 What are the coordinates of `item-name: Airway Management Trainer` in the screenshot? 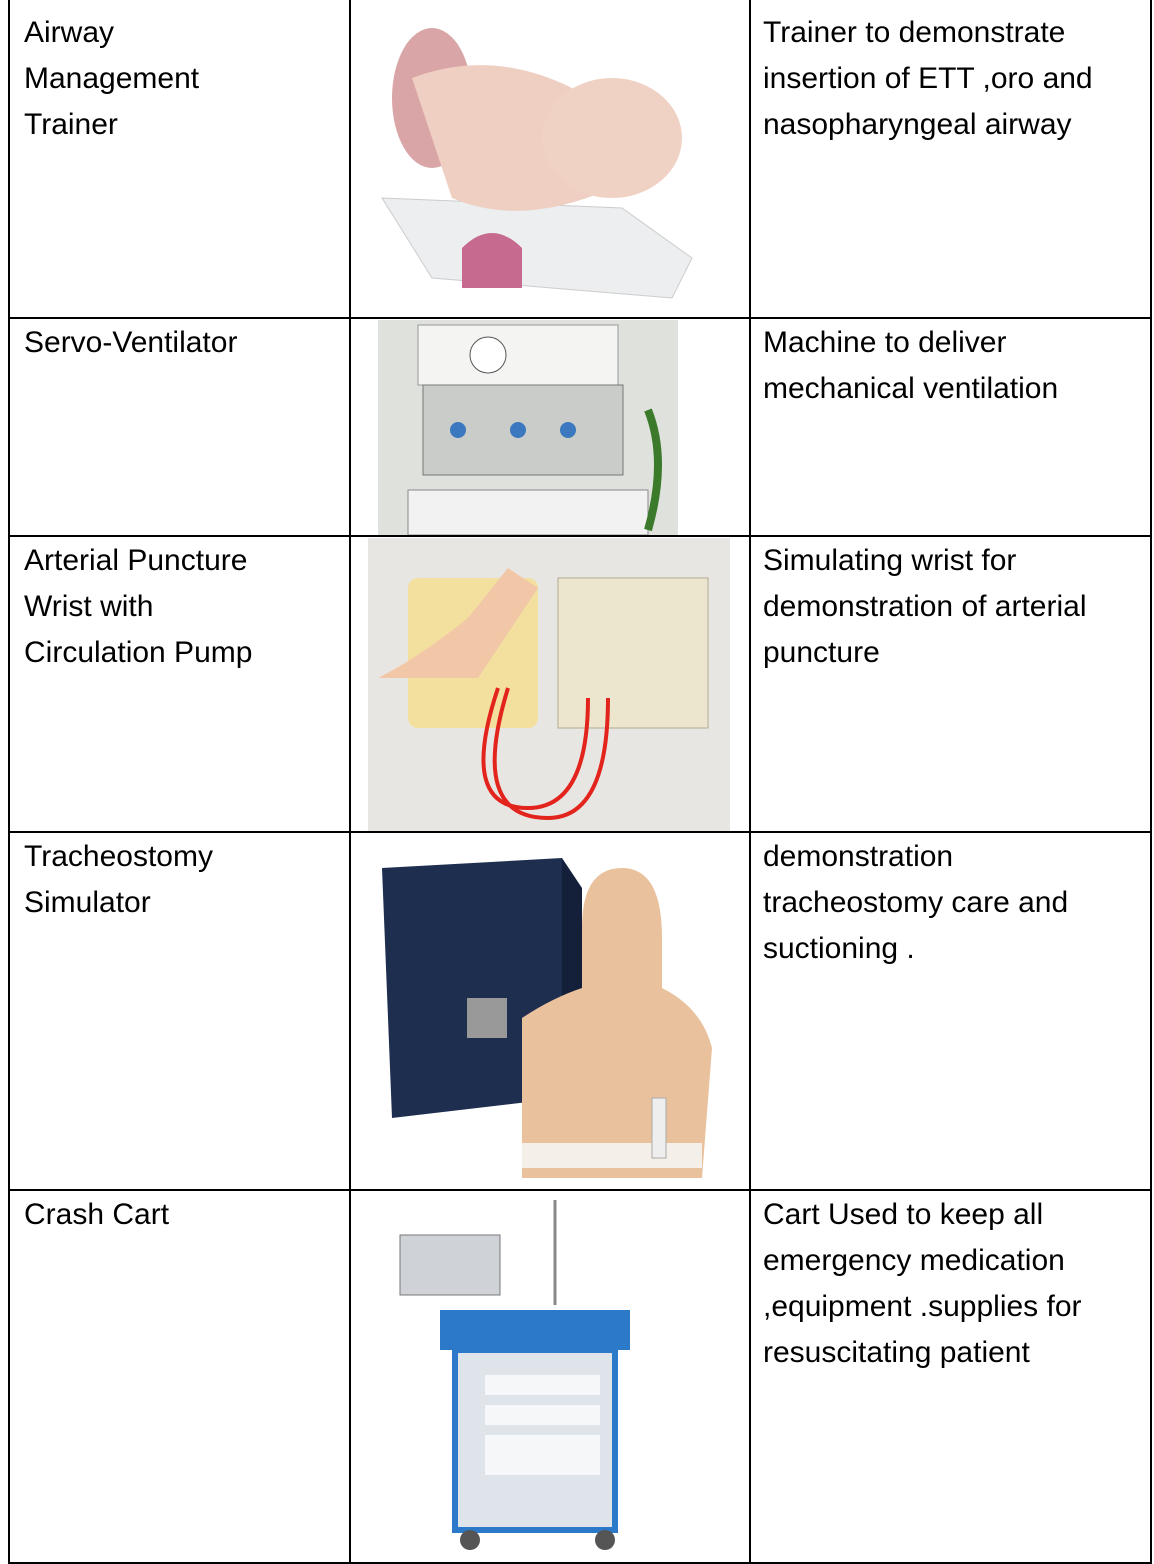 It's located at (111, 79).